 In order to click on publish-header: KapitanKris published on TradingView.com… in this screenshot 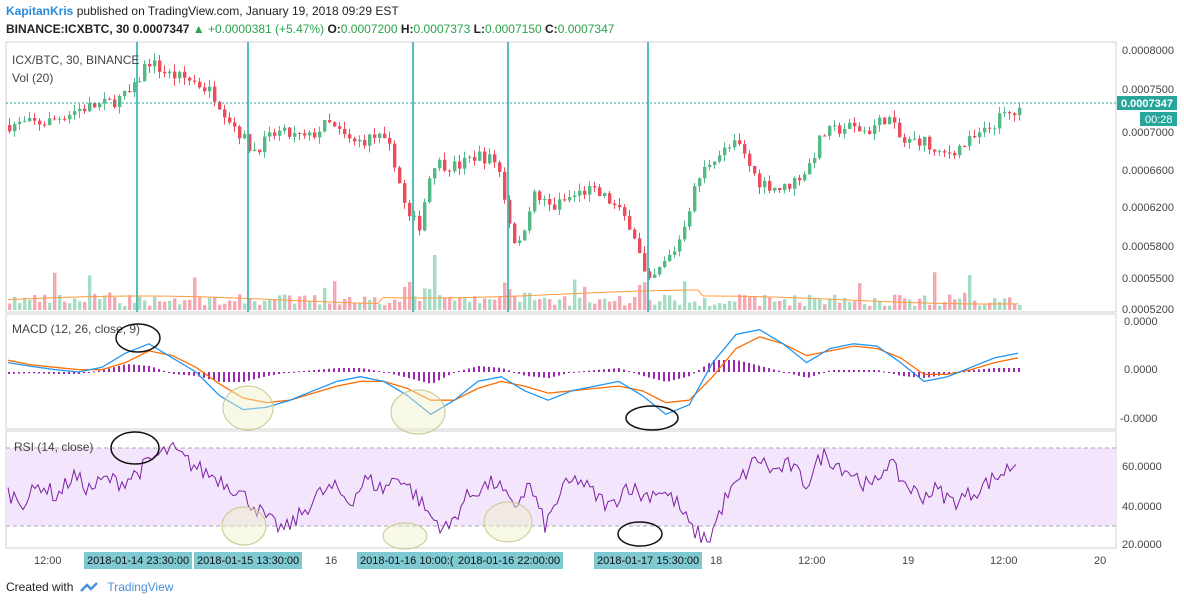, I will do `click(202, 11)`.